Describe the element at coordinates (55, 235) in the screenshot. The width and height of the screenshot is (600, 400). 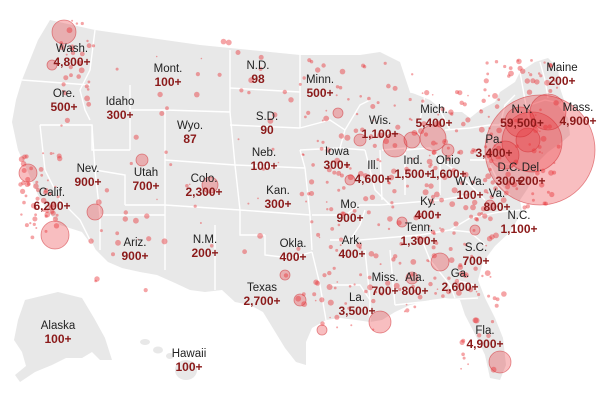
I see `bubble-los-angeles` at that location.